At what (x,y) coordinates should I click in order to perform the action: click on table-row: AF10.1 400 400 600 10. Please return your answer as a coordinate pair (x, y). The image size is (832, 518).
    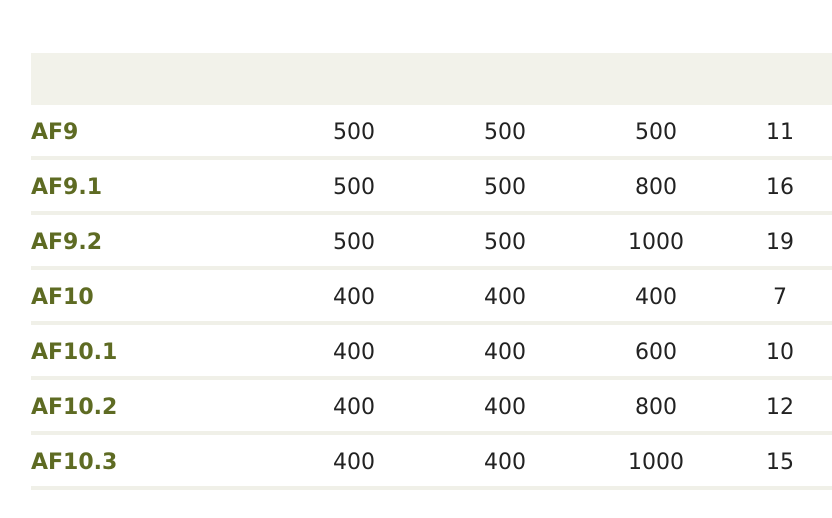
    Looking at the image, I should click on (431, 352).